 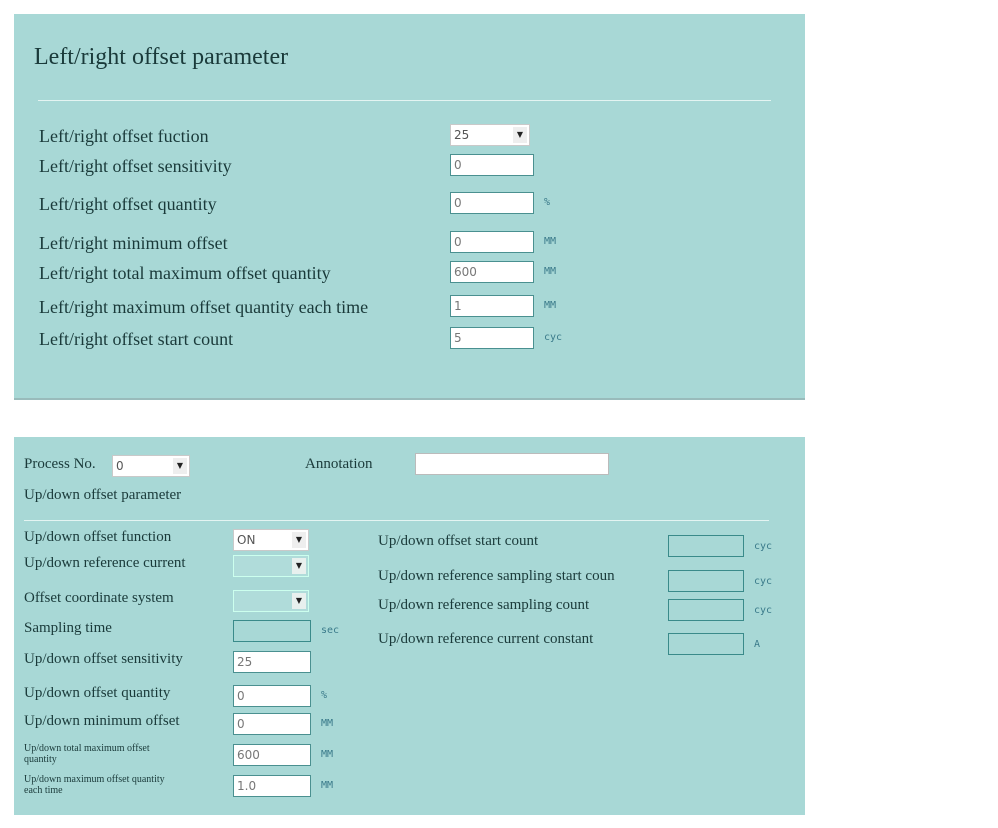 I want to click on process-no-value: 0, so click(x=120, y=466).